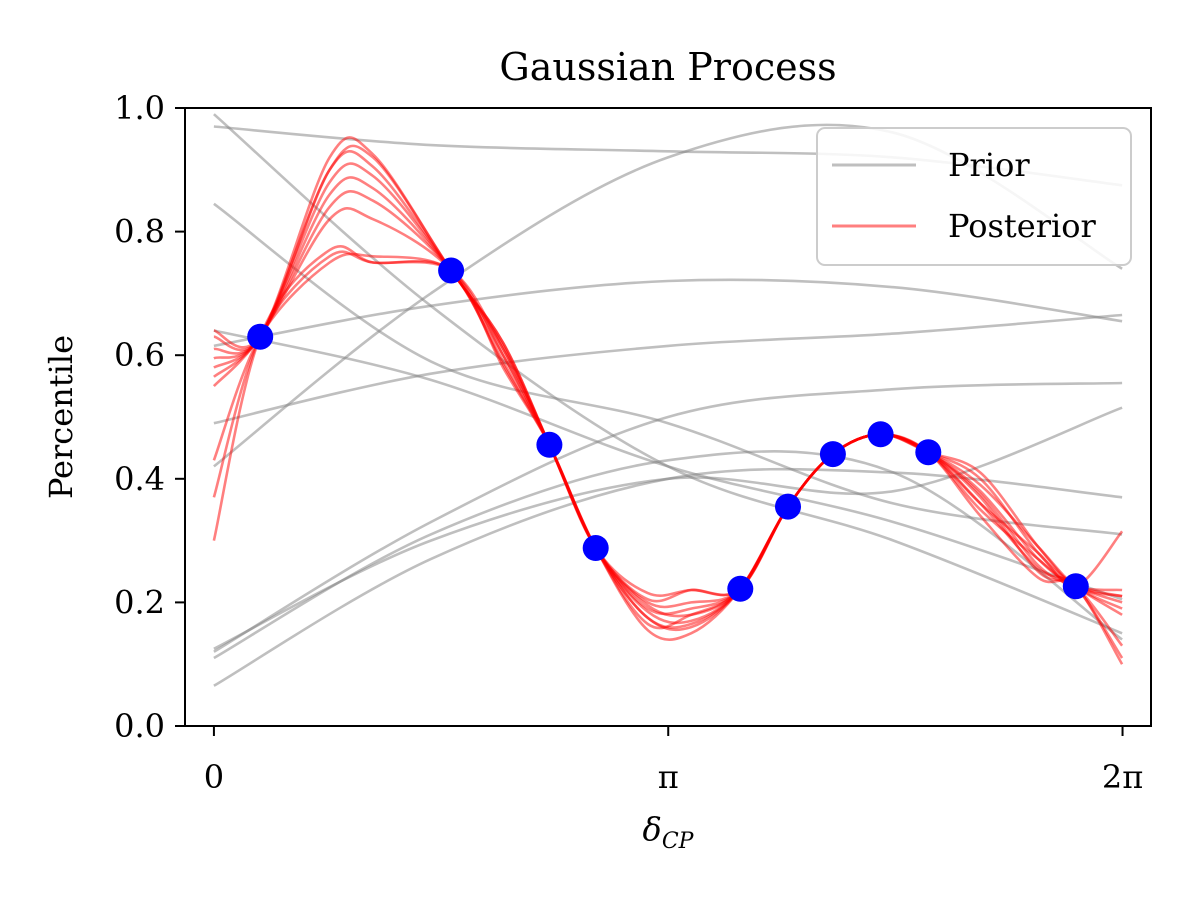  I want to click on x-axis-ticks: 0 π 2π, so click(673, 761).